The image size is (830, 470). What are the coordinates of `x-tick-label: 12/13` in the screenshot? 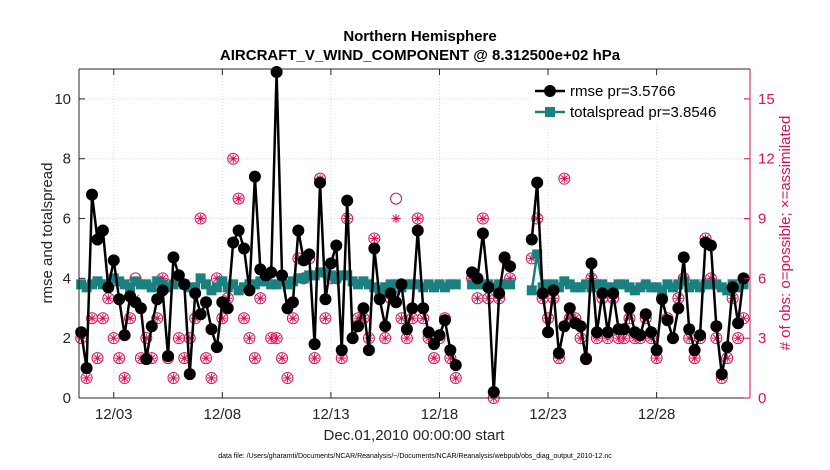 It's located at (331, 414).